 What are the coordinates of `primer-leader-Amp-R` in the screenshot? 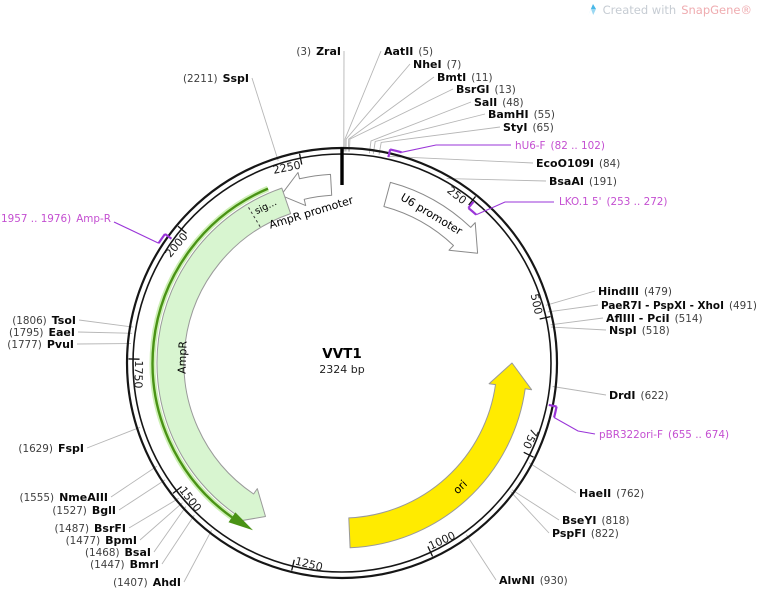 It's located at (136, 232).